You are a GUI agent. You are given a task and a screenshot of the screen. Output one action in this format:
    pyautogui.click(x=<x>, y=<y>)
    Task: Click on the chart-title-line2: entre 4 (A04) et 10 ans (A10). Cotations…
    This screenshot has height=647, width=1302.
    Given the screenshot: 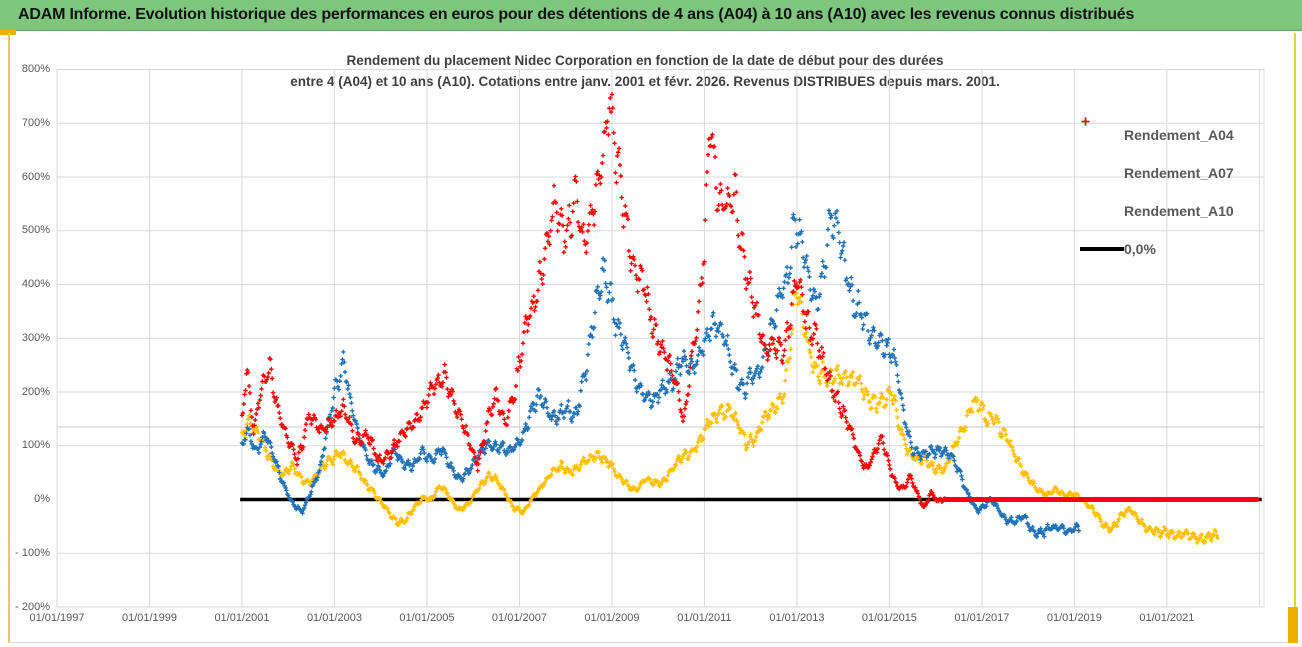 What is the action you would take?
    pyautogui.click(x=645, y=81)
    